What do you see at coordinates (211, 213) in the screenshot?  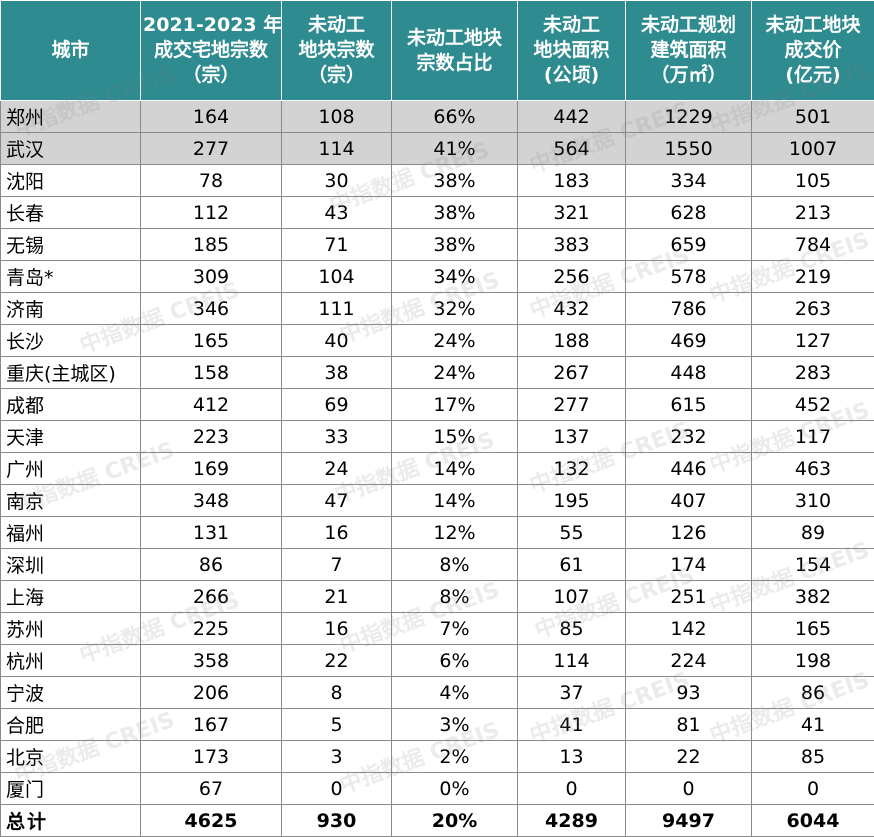 I see `deals-cell: 112` at bounding box center [211, 213].